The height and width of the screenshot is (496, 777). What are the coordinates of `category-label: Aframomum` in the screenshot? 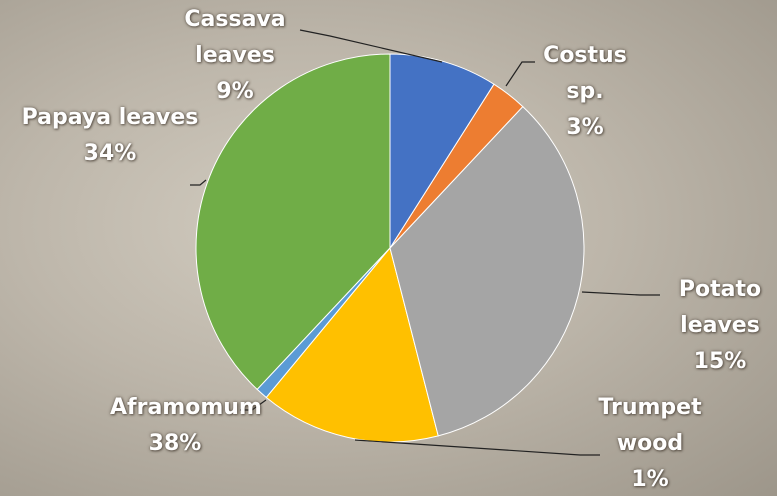 It's located at (186, 407).